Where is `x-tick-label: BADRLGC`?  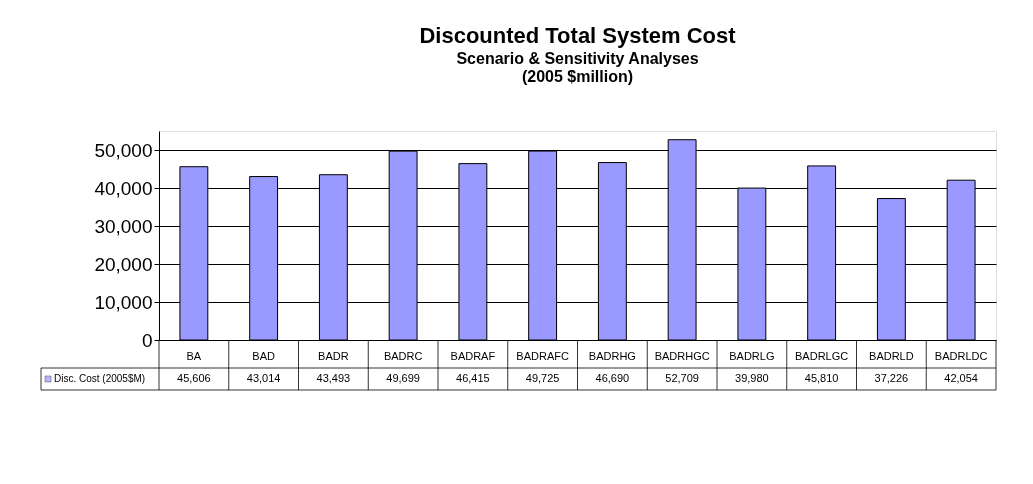
x-tick-label: BADRLGC is located at coordinates (822, 355).